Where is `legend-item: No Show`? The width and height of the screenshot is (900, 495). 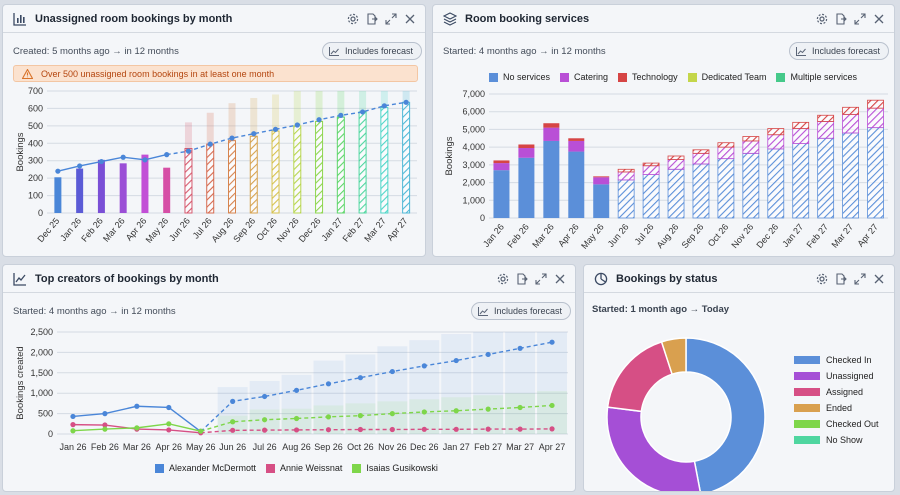 legend-item: No Show is located at coordinates (836, 440).